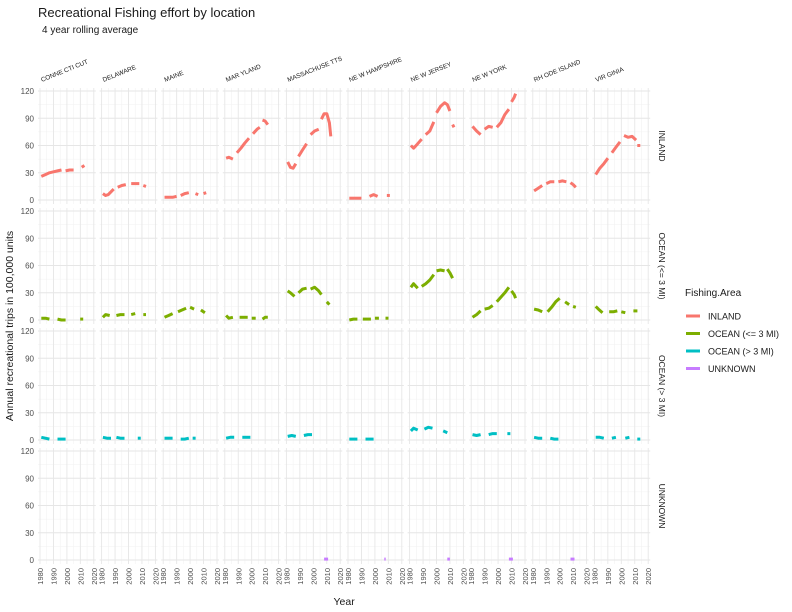 This screenshot has height=612, width=792. I want to click on panel-inland-connecticut, so click(67, 146).